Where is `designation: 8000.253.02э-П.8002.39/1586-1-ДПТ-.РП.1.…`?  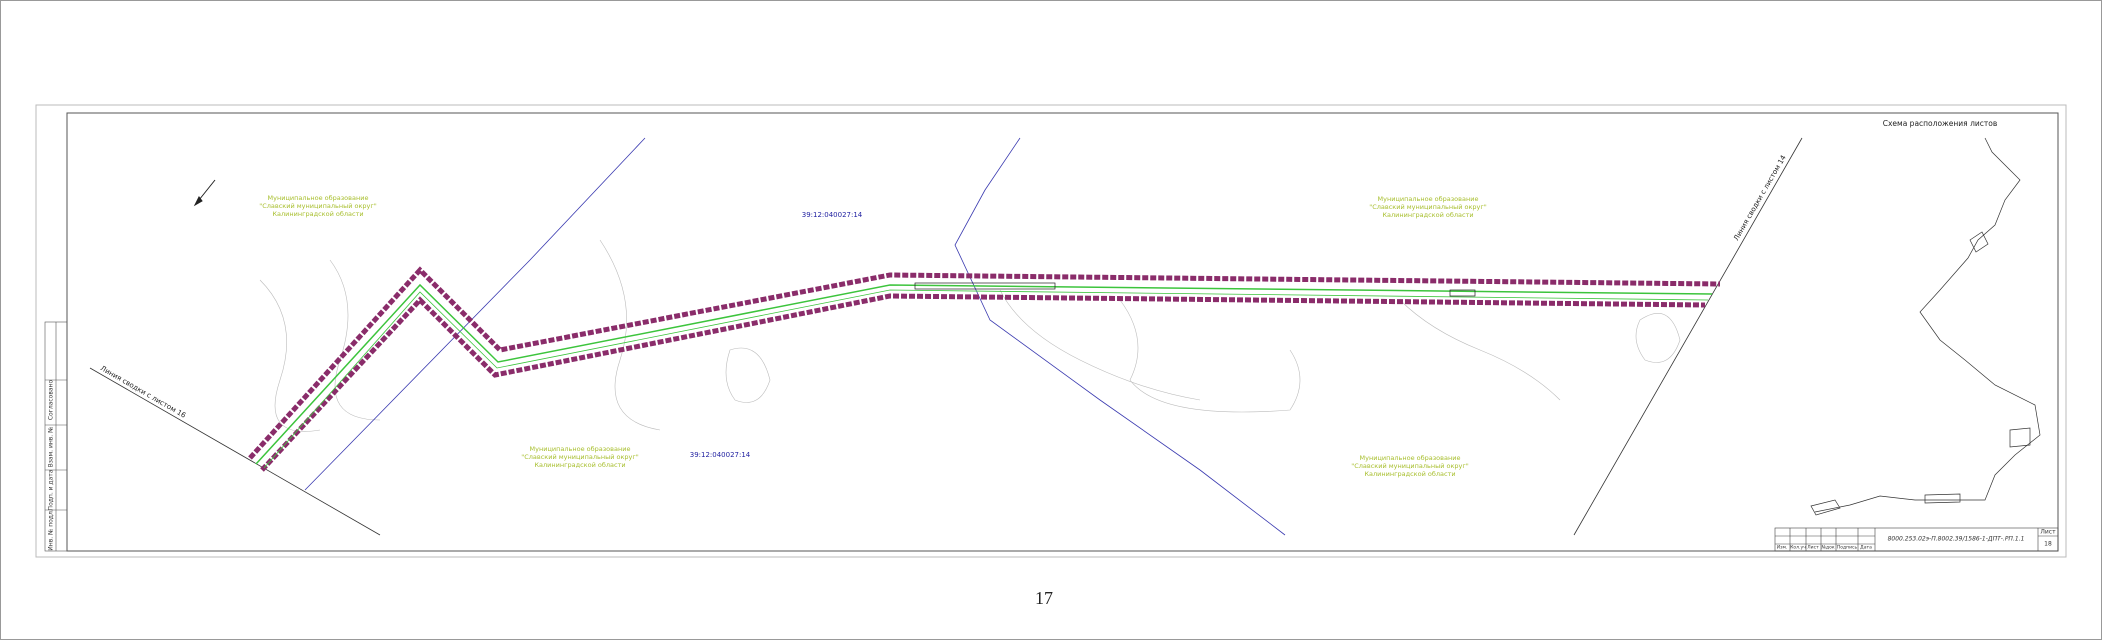
designation: 8000.253.02э-П.8002.39/1586-1-ДПТ-.РП.1.… is located at coordinates (1956, 539).